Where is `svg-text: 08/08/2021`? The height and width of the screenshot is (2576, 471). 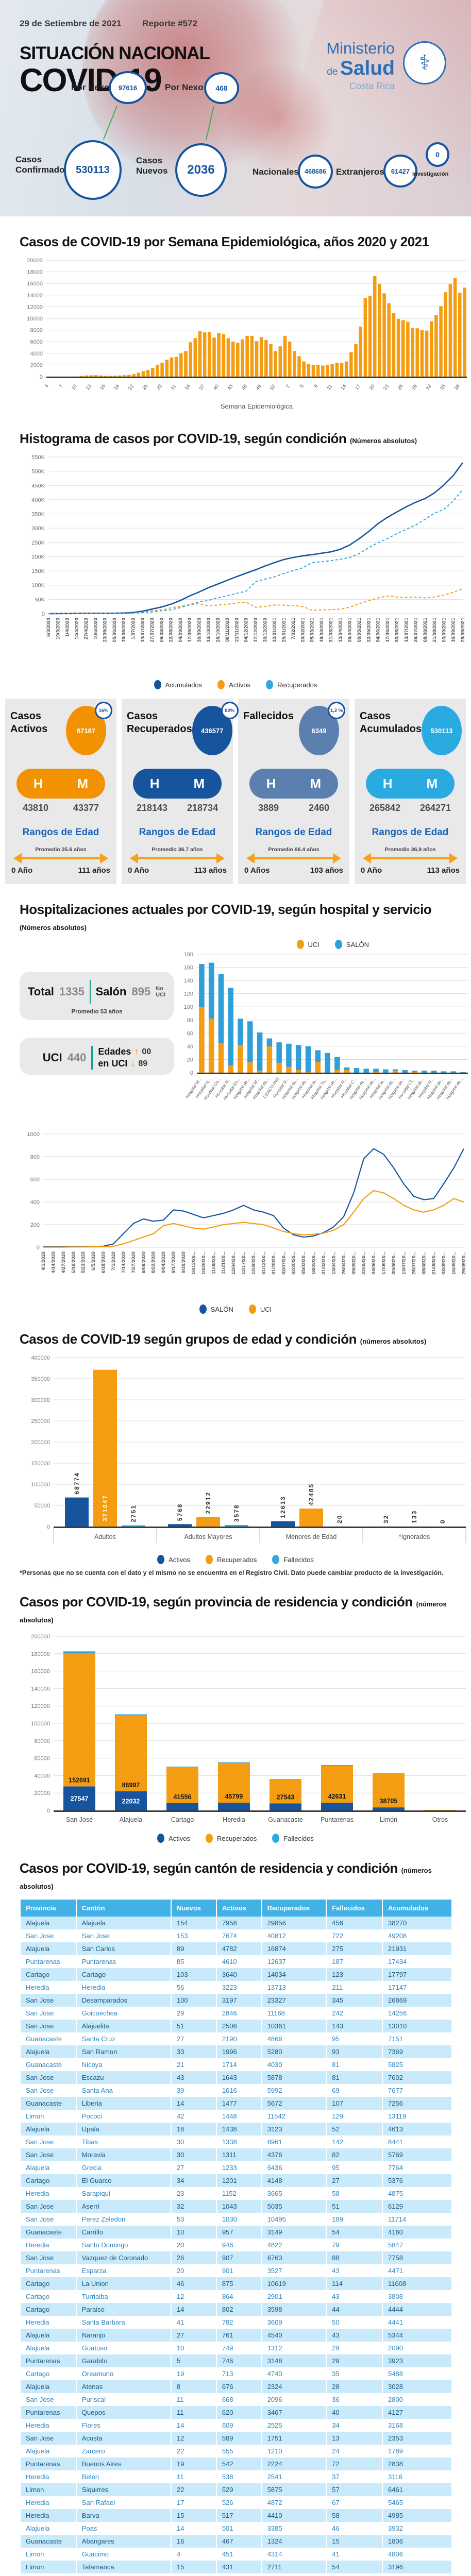
svg-text: 08/08/2021 is located at coordinates (425, 629).